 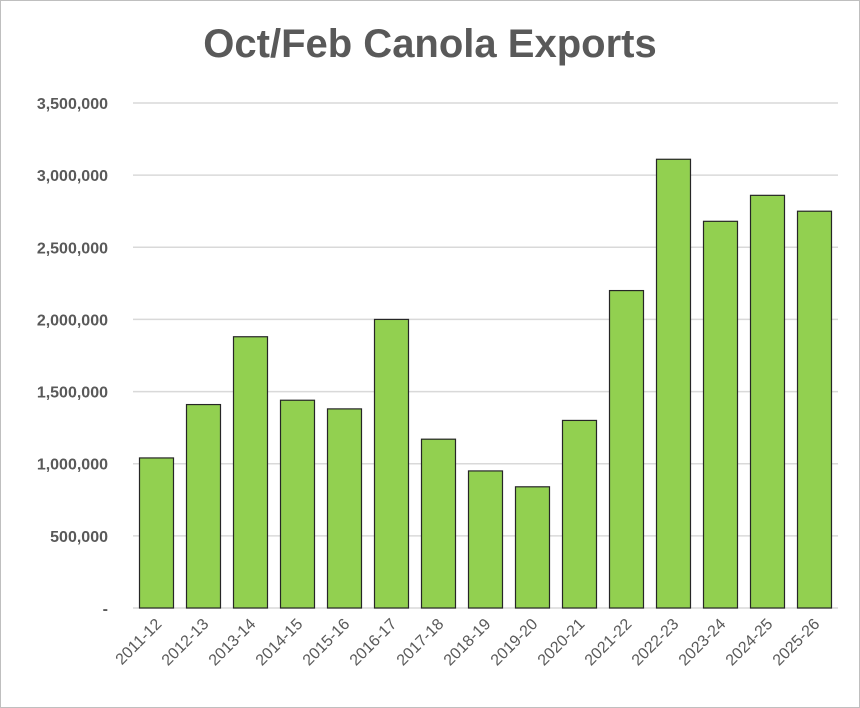 What do you see at coordinates (139, 642) in the screenshot?
I see `x-tick-label: 2011-12` at bounding box center [139, 642].